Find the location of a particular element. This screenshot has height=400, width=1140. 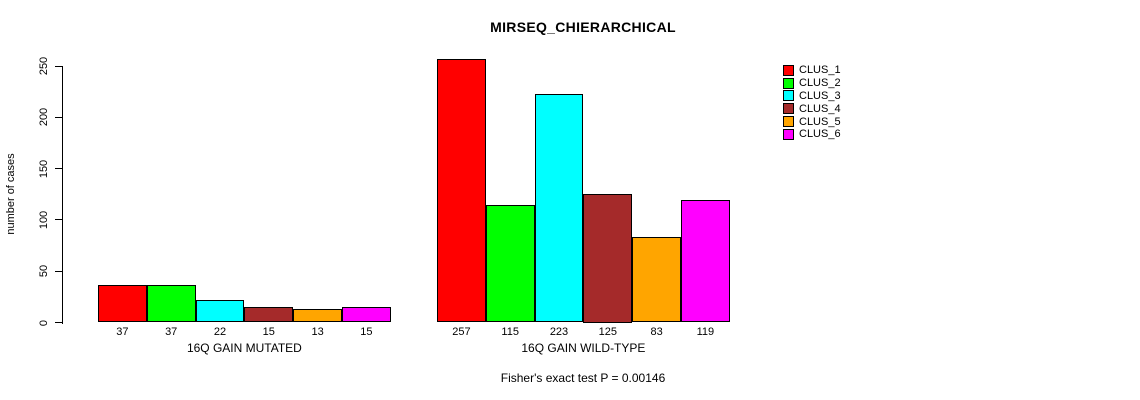

bar-clus_1-mutated is located at coordinates (122, 303).